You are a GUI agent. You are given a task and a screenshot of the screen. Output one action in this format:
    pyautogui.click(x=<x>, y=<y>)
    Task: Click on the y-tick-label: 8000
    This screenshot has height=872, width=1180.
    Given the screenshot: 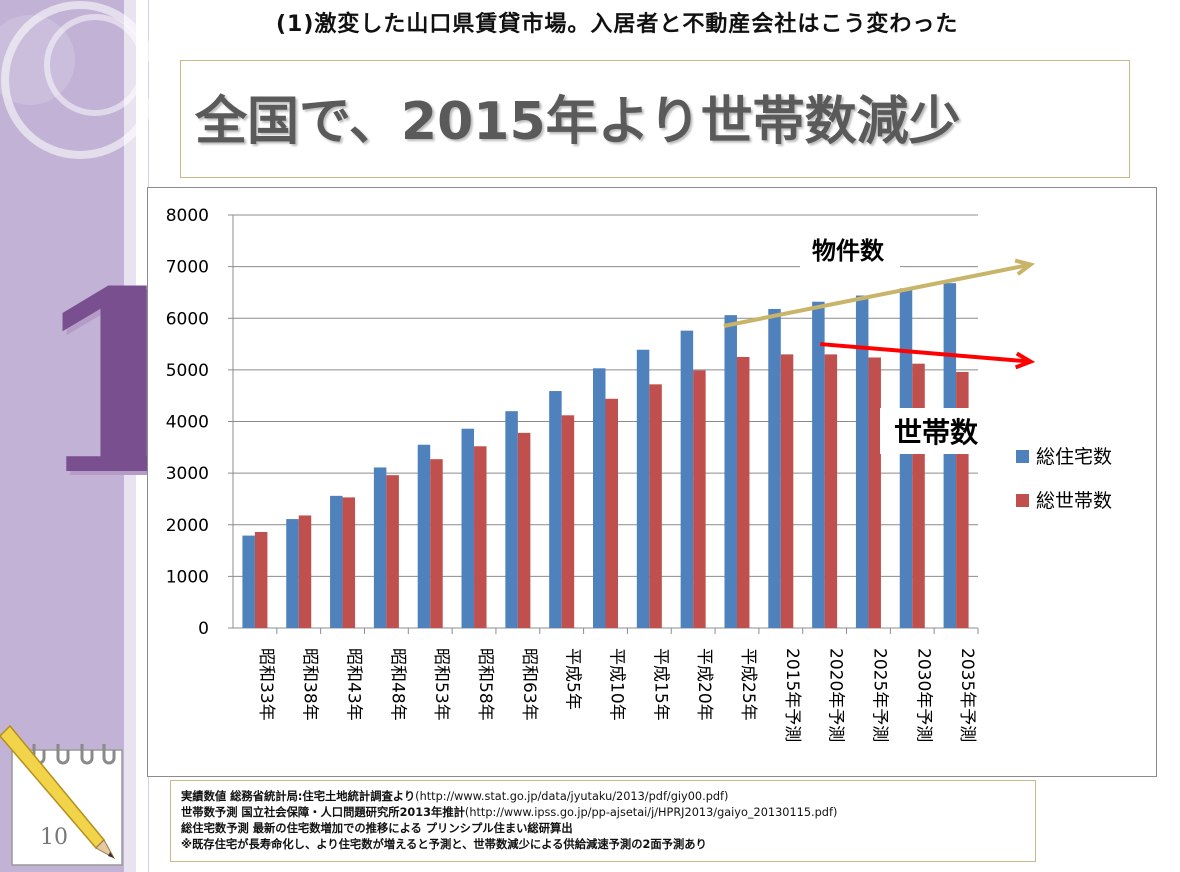 What is the action you would take?
    pyautogui.click(x=187, y=216)
    